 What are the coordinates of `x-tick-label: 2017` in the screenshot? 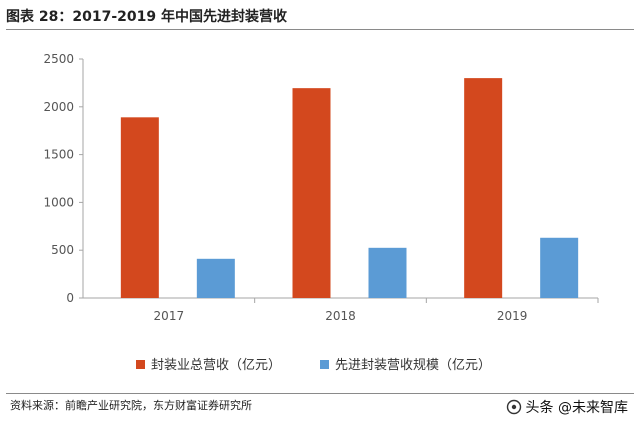 It's located at (169, 316).